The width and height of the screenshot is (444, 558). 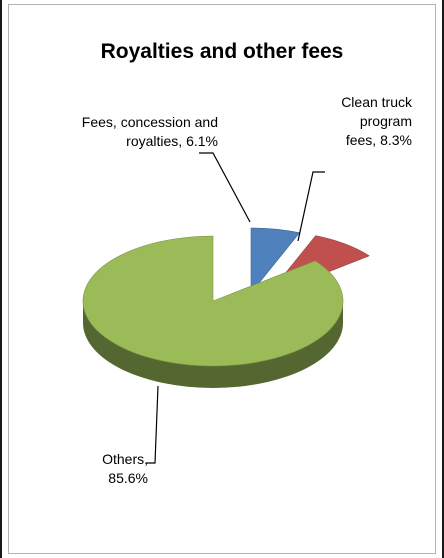 I want to click on leader-line-fees-concession-royalties, so click(x=225, y=187).